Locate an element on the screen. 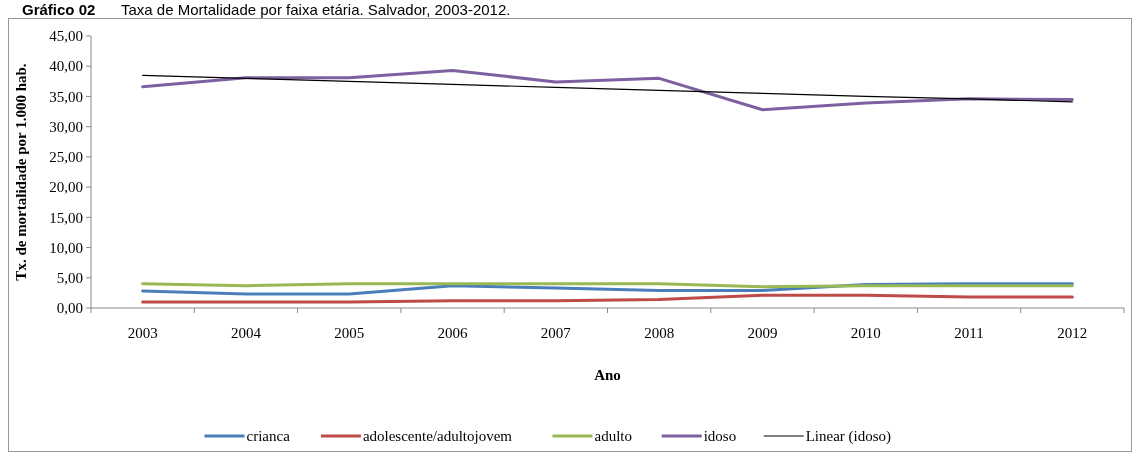  y-tick-label: 15,00 is located at coordinates (66, 217).